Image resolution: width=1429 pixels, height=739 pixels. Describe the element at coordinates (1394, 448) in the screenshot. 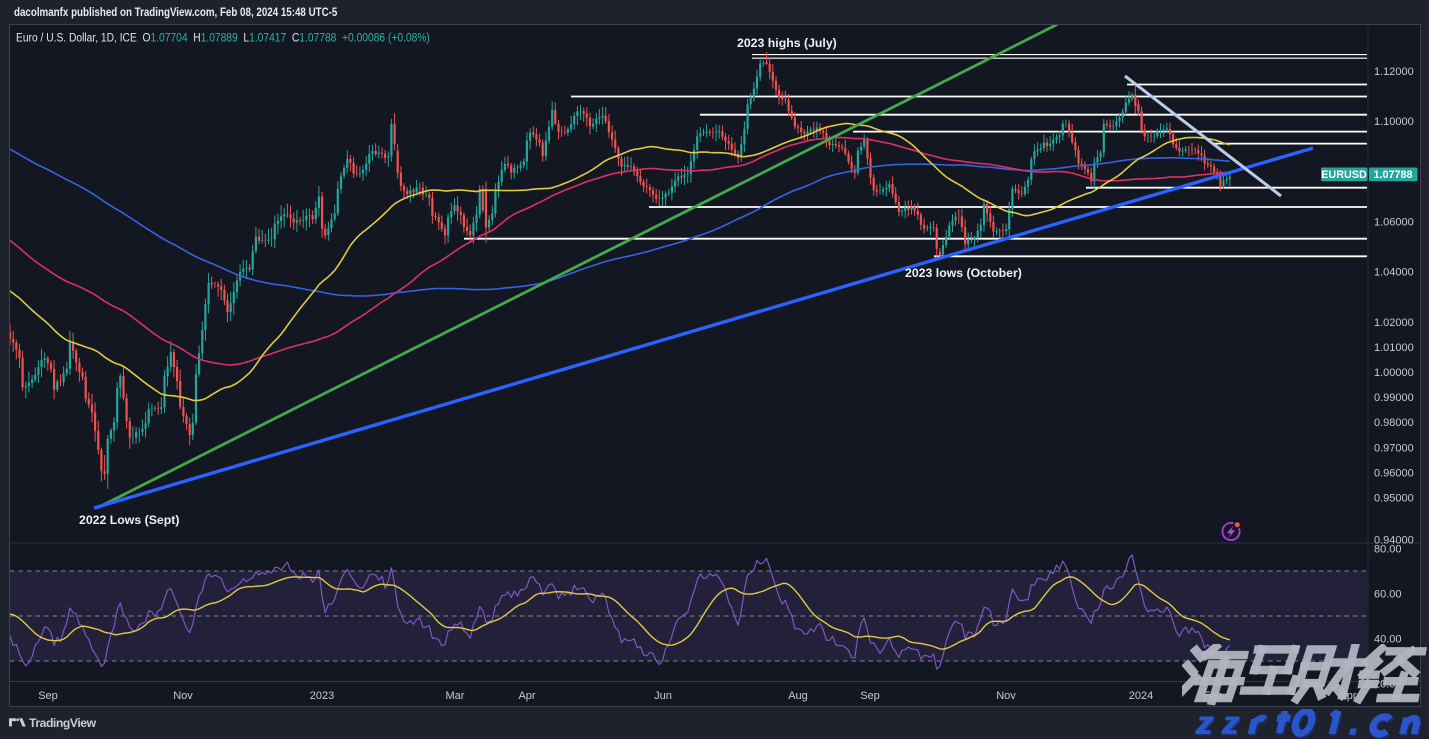

I see `svg-text: 0.97000` at that location.